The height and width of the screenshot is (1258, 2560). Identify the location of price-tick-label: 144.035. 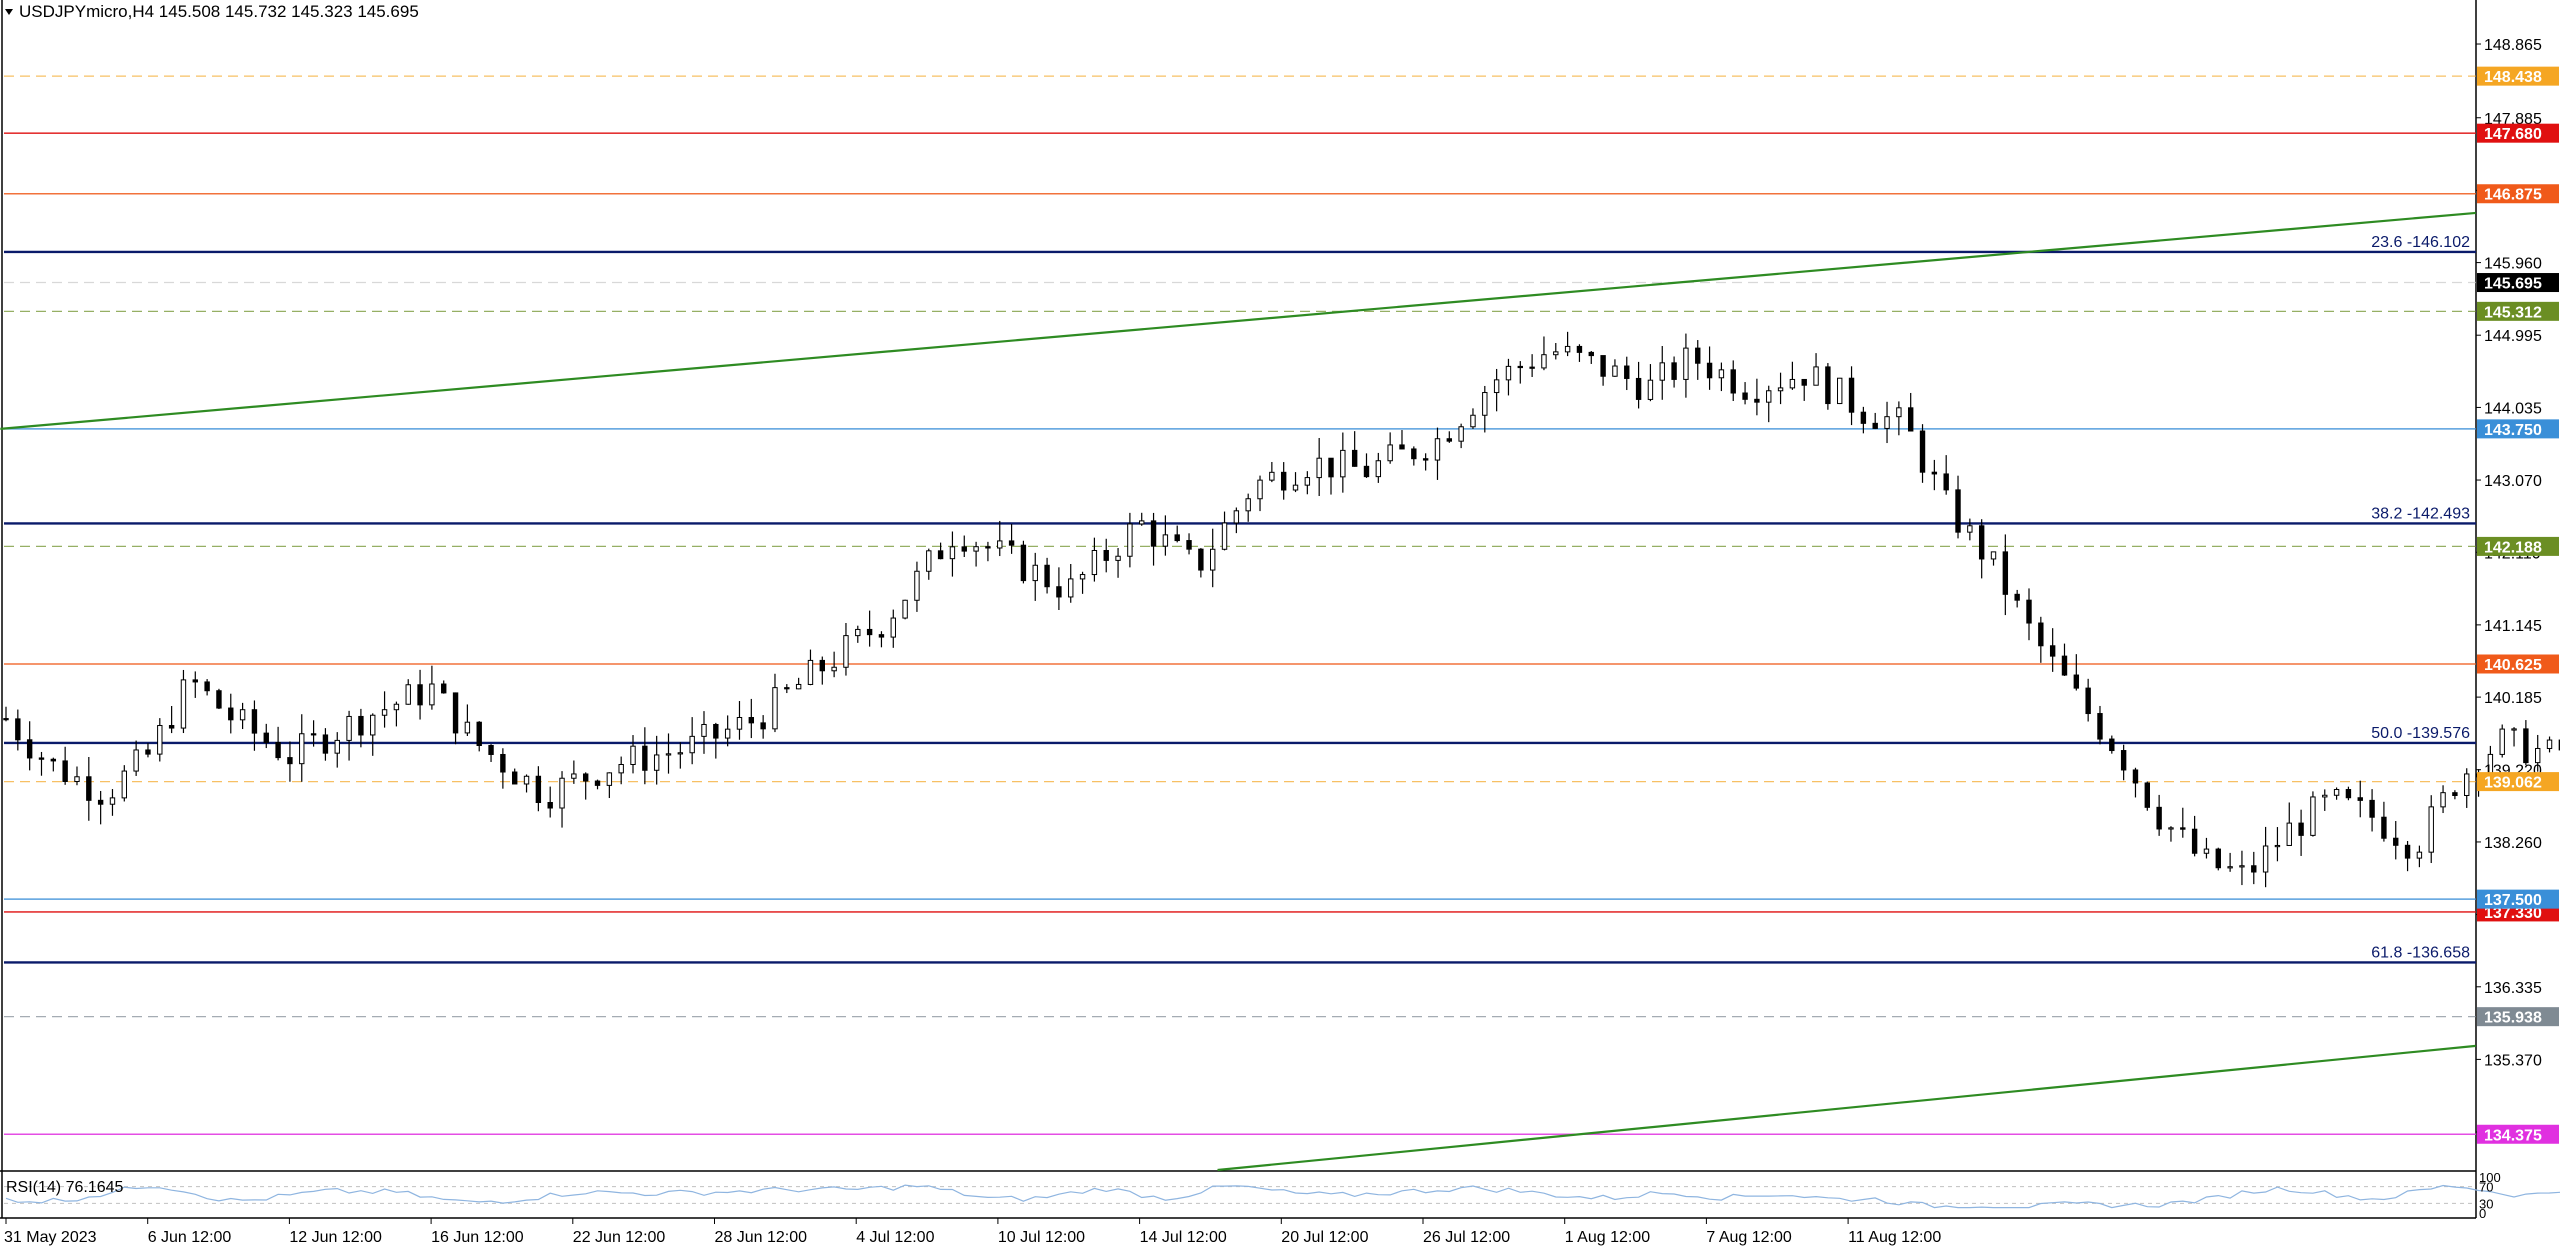
(2513, 408).